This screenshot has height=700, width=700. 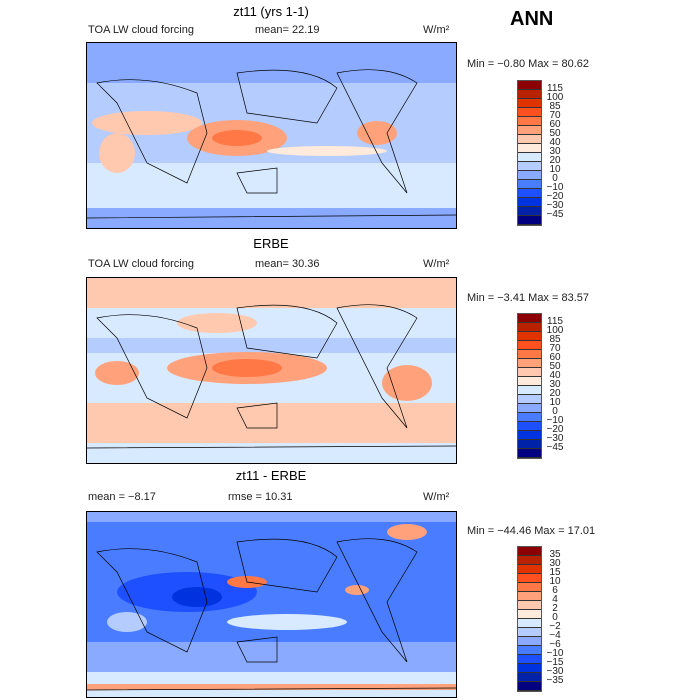 I want to click on panel1-units: W/m², so click(x=436, y=30).